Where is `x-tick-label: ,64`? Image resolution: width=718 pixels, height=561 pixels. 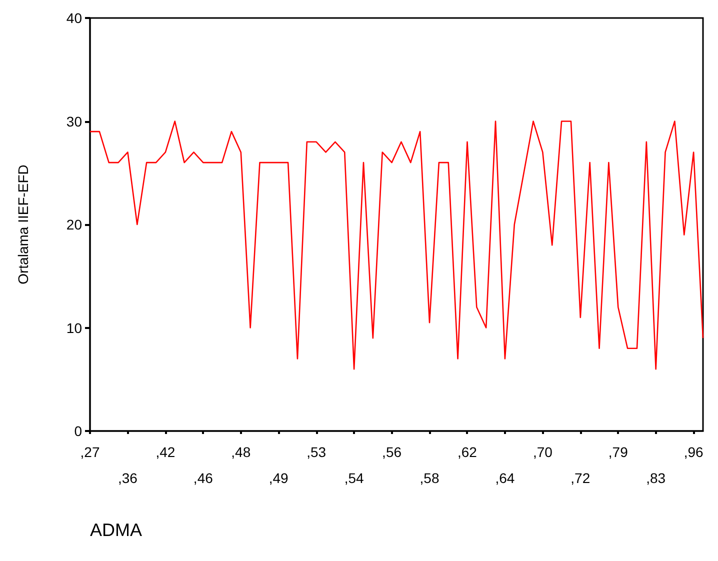
x-tick-label: ,64 is located at coordinates (505, 478).